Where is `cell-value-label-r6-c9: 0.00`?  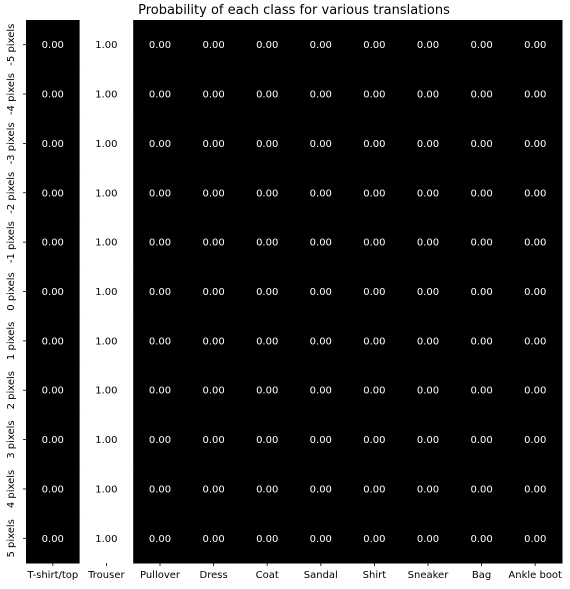 cell-value-label-r6-c9: 0.00 is located at coordinates (535, 341).